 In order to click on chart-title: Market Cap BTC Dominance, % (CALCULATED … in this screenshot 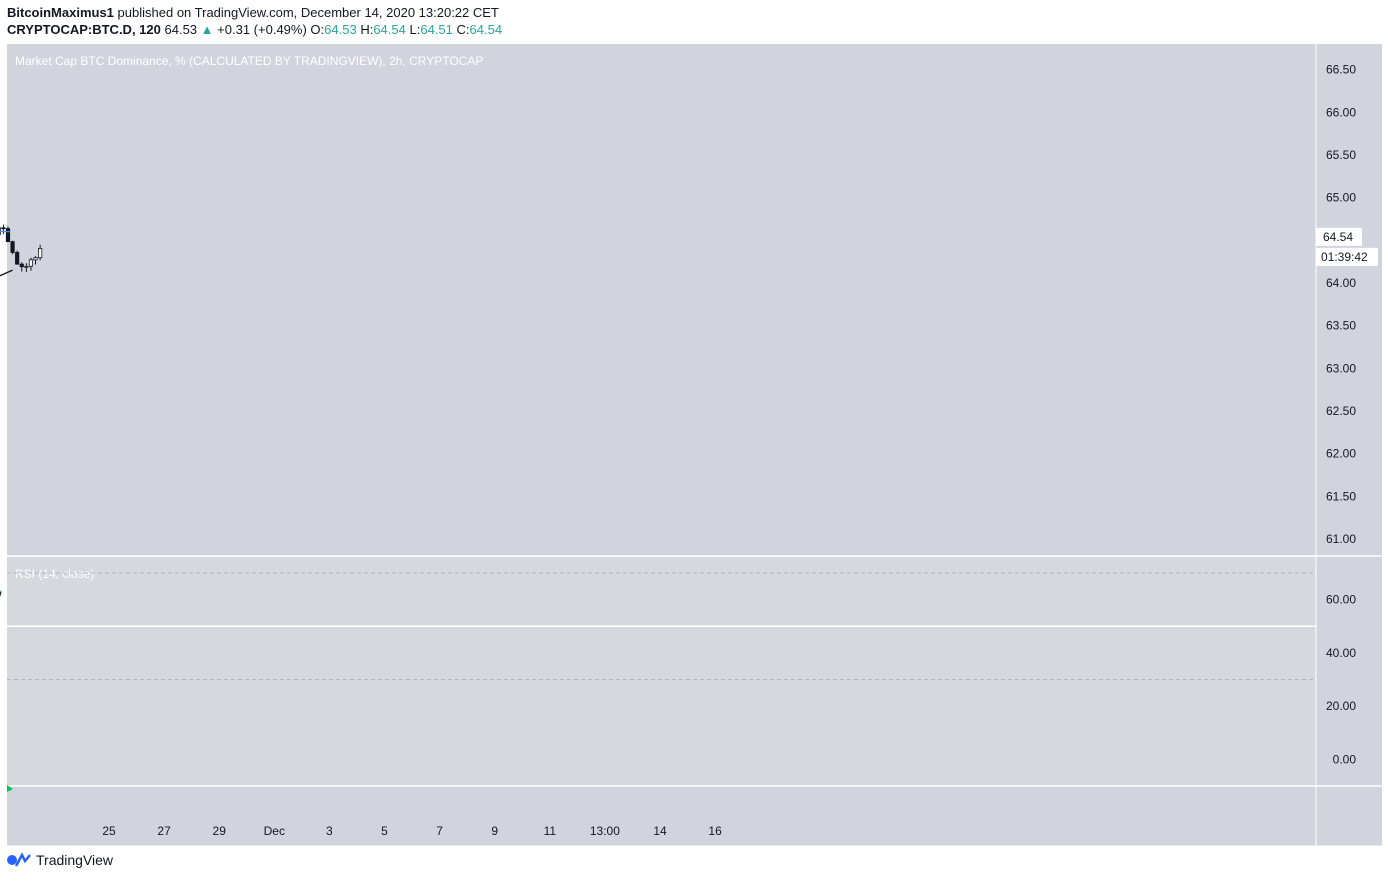, I will do `click(249, 61)`.